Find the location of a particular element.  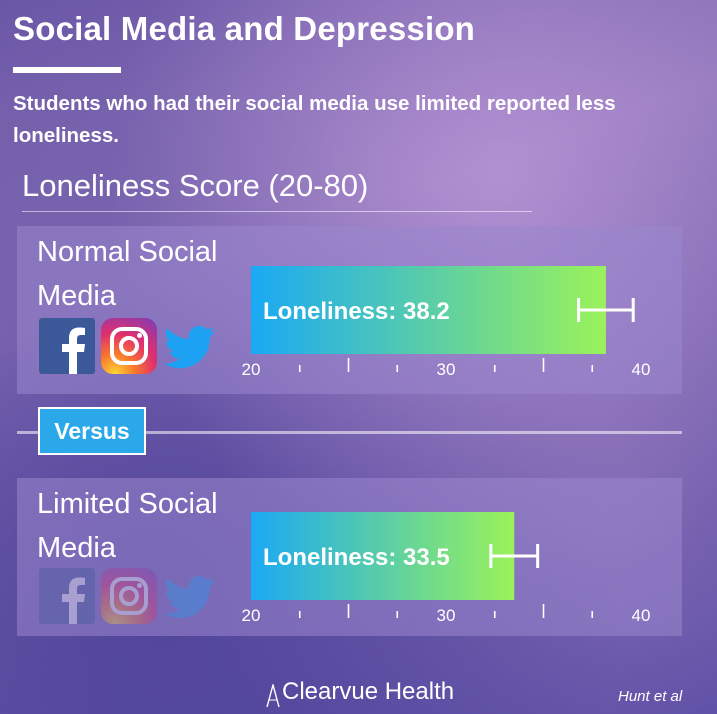

normal-social-icons is located at coordinates (129, 346).